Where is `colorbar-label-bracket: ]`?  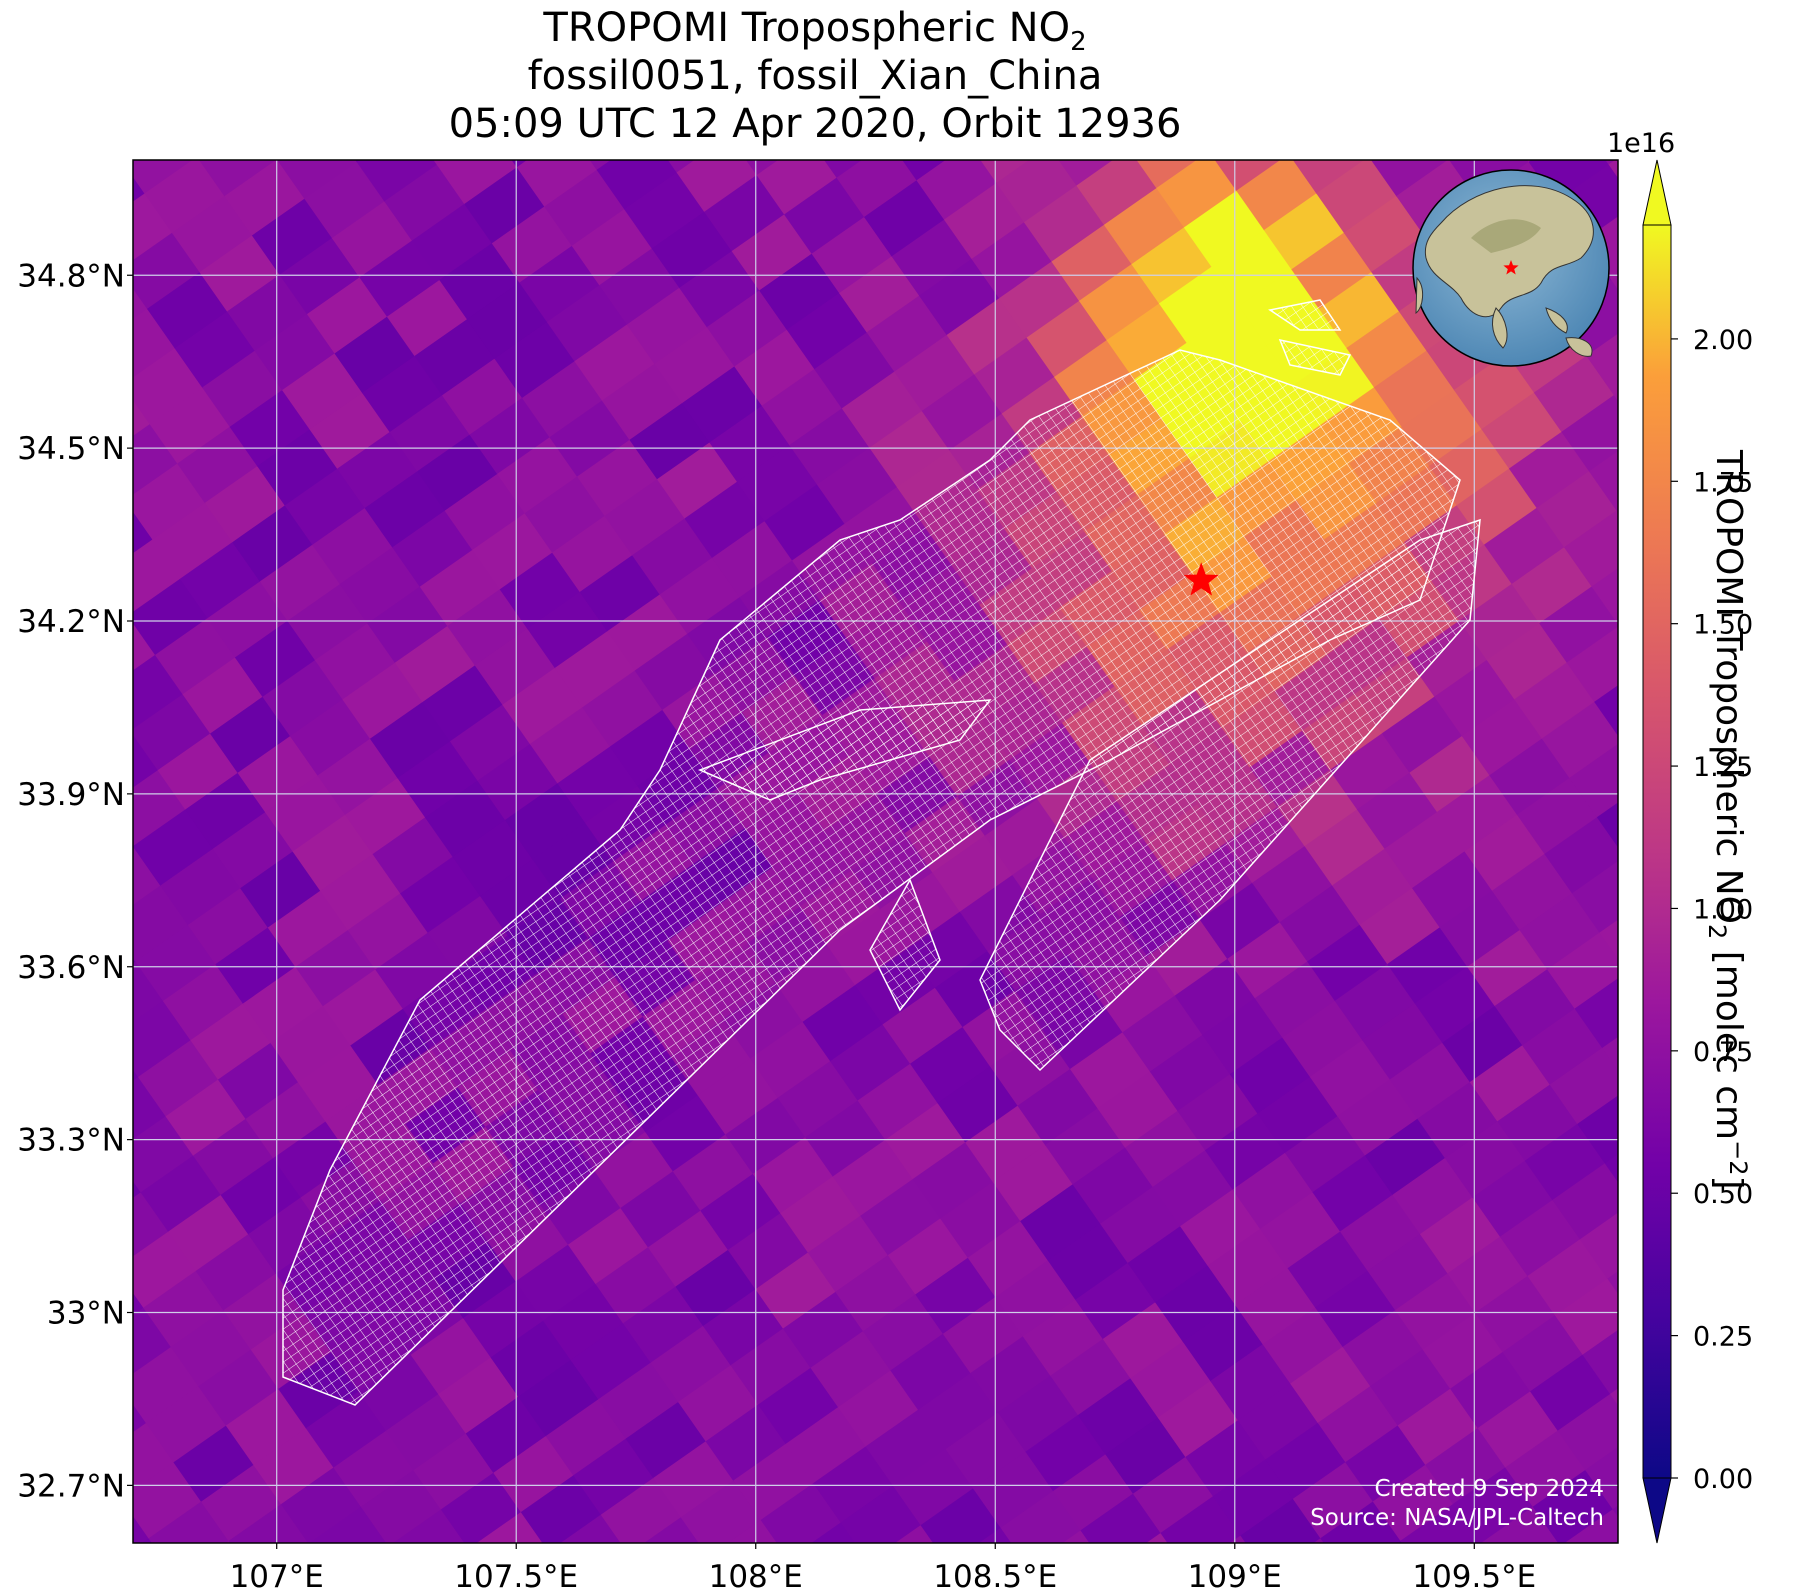
colorbar-label-bracket: ] is located at coordinates (1728, 1182).